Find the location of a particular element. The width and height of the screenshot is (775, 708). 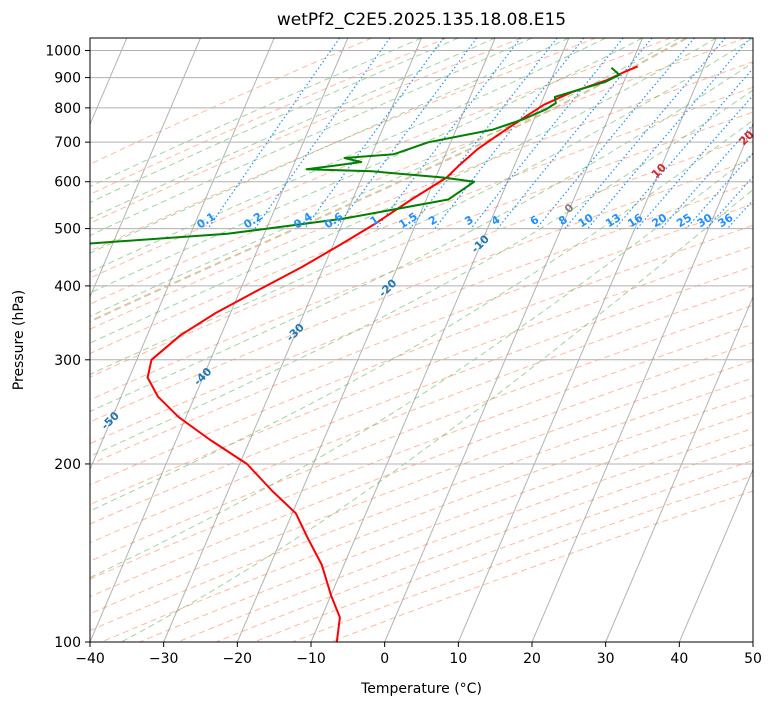

x-tick-label: 50 is located at coordinates (753, 659).